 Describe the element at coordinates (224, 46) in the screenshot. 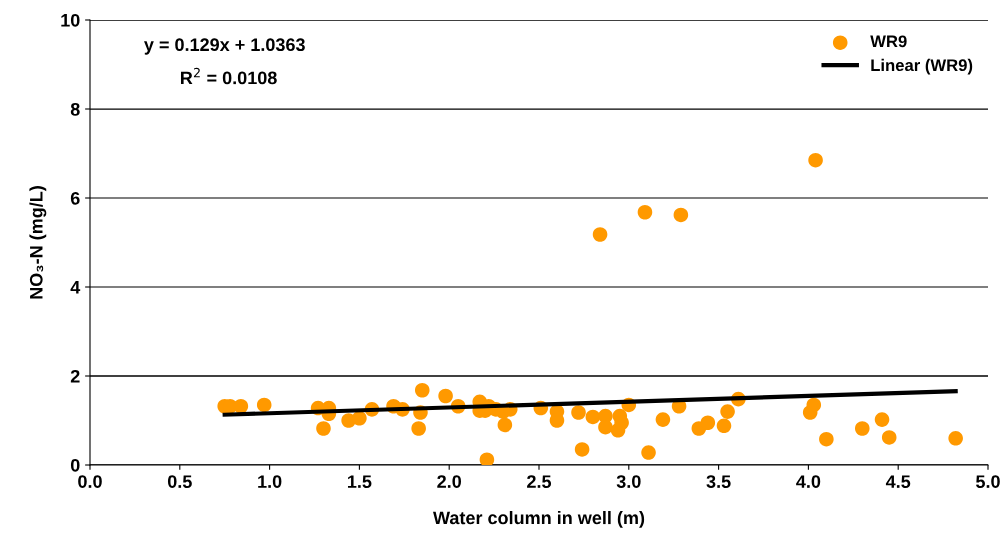

I see `annotation: y = 0.129x + 1.0363` at that location.